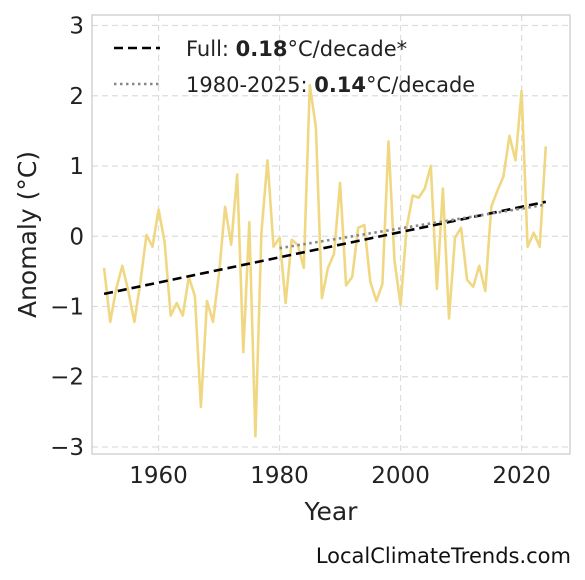  What do you see at coordinates (296, 49) in the screenshot?
I see `legend-label-trend-full: Full: 0.18°C/decade*` at bounding box center [296, 49].